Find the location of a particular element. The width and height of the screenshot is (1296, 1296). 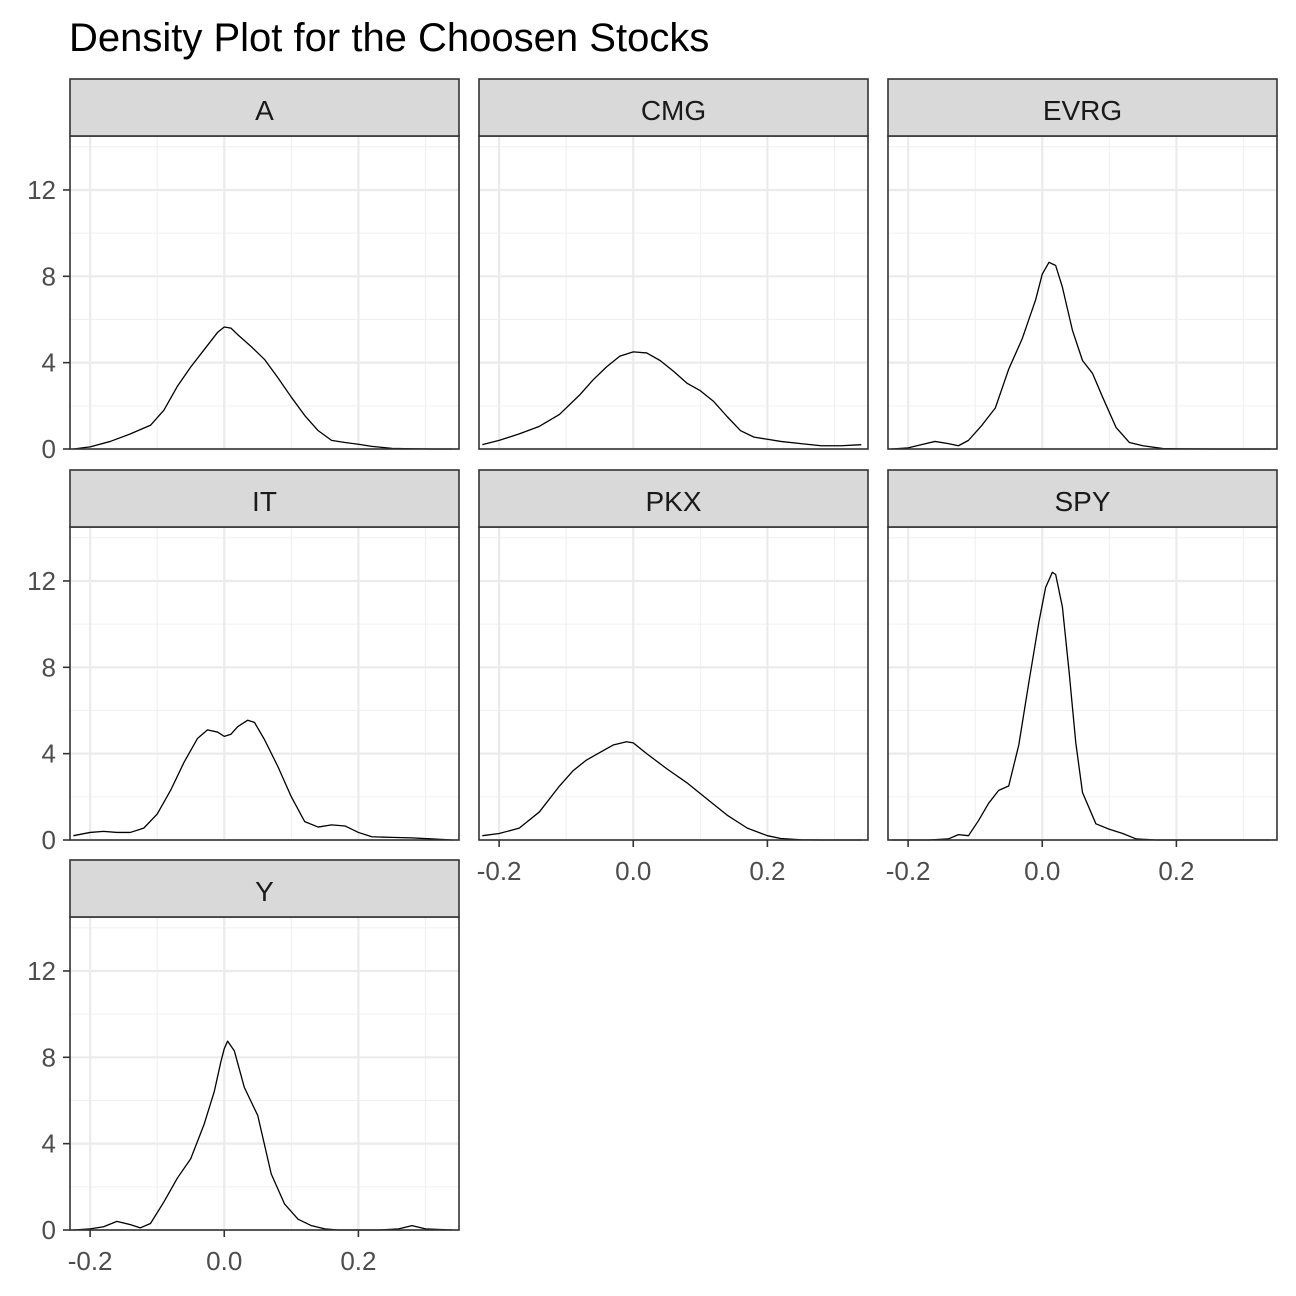

strip-label: IT is located at coordinates (264, 501).